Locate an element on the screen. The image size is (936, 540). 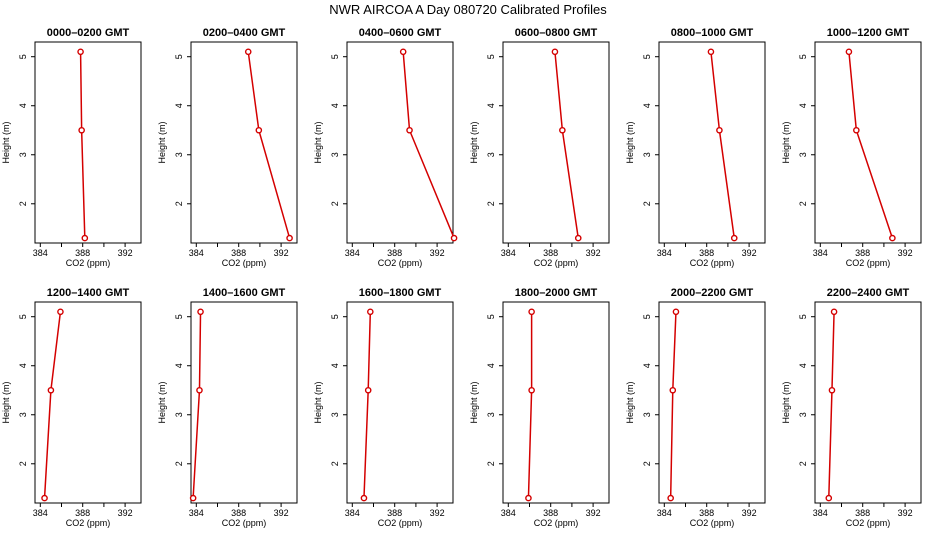
panel-title: 0800–1000 GMT is located at coordinates (712, 33).